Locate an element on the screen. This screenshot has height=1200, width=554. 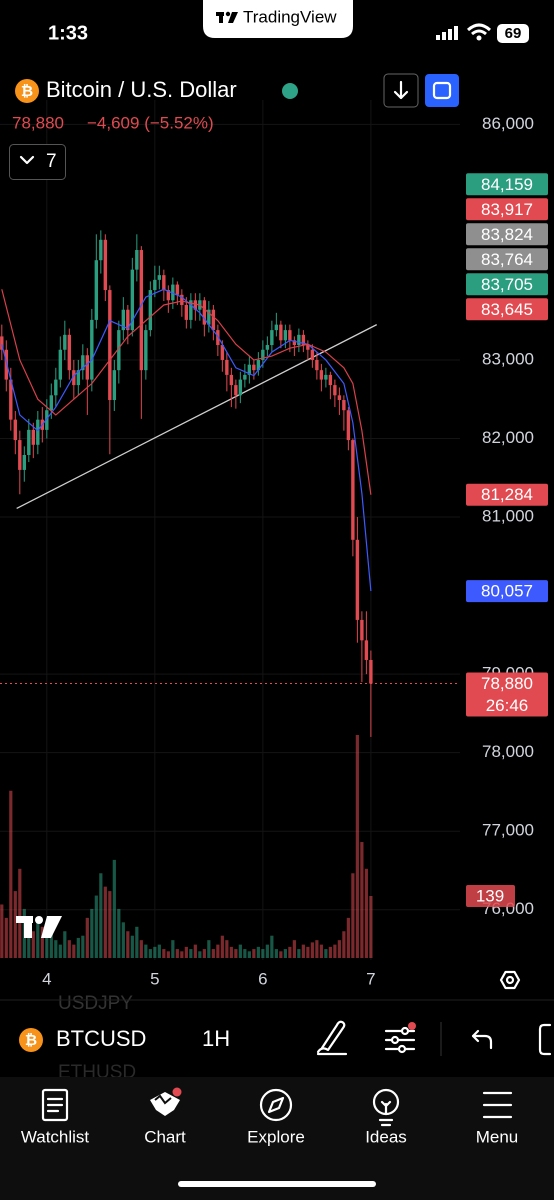
fullscreen-button is located at coordinates (442, 90).